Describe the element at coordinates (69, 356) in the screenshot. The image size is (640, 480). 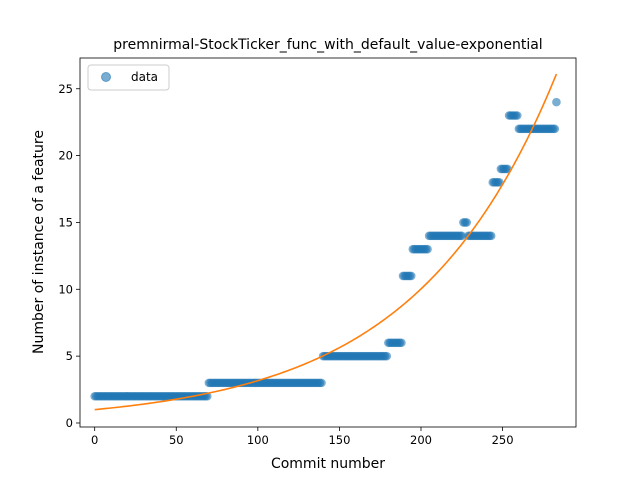
I see `y-tick-label: 5` at that location.